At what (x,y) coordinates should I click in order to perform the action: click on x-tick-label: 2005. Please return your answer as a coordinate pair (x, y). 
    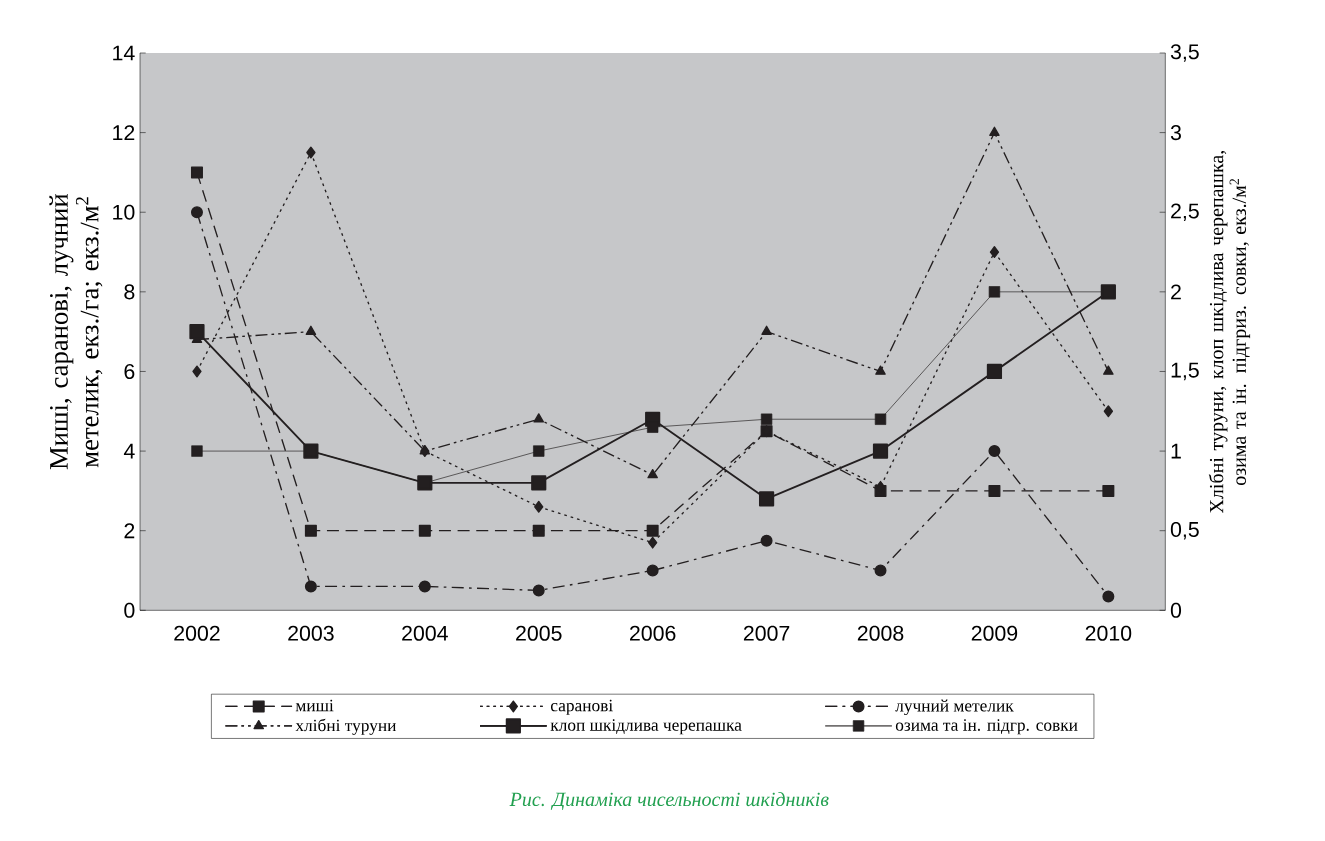
    Looking at the image, I should click on (539, 633).